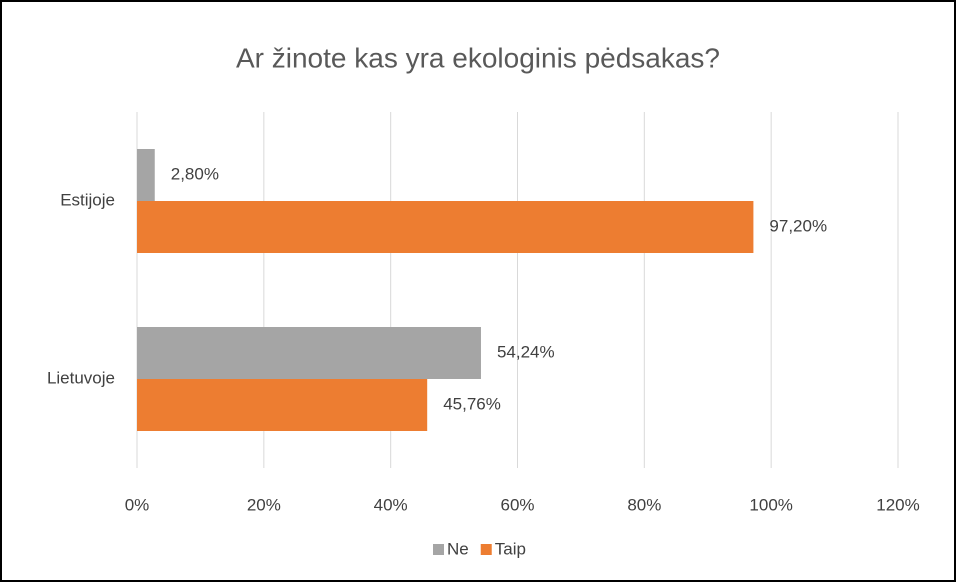  I want to click on legend-label: Ne, so click(458, 548).